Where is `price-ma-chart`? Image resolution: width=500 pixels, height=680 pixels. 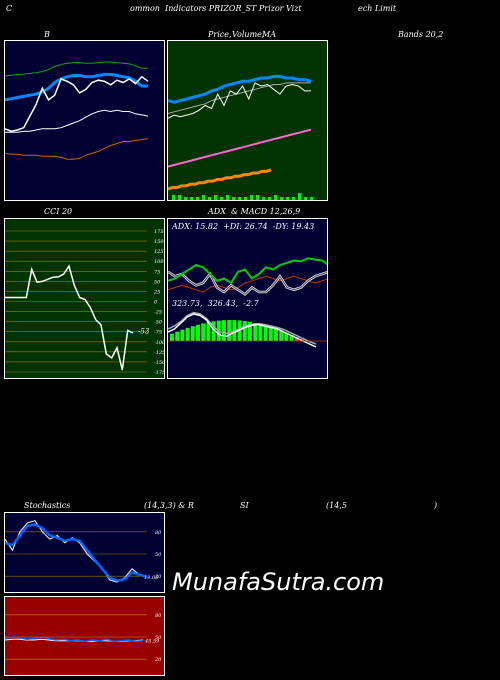
price-ma-chart is located at coordinates (240, 137).